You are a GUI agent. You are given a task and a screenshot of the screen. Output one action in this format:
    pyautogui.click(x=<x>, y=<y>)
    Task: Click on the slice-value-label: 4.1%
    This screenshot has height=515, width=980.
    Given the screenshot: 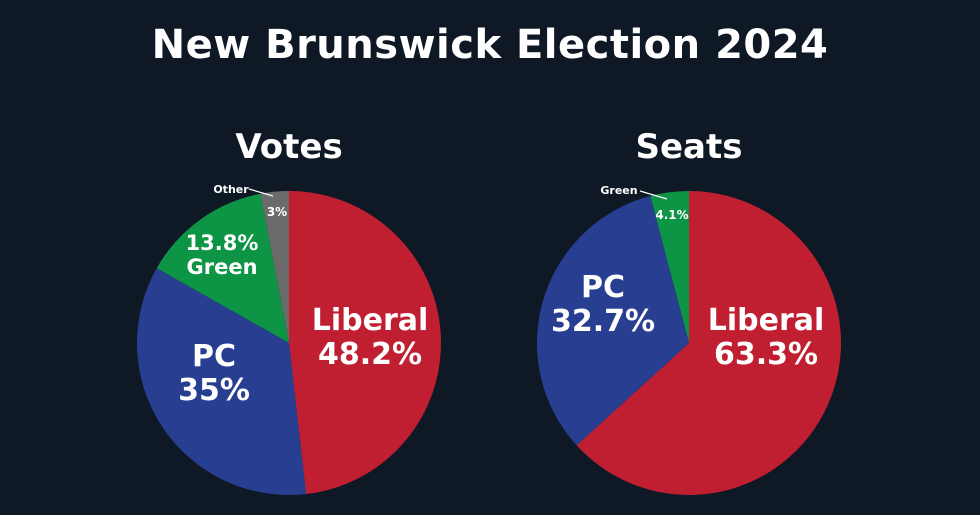 What is the action you would take?
    pyautogui.click(x=671, y=215)
    